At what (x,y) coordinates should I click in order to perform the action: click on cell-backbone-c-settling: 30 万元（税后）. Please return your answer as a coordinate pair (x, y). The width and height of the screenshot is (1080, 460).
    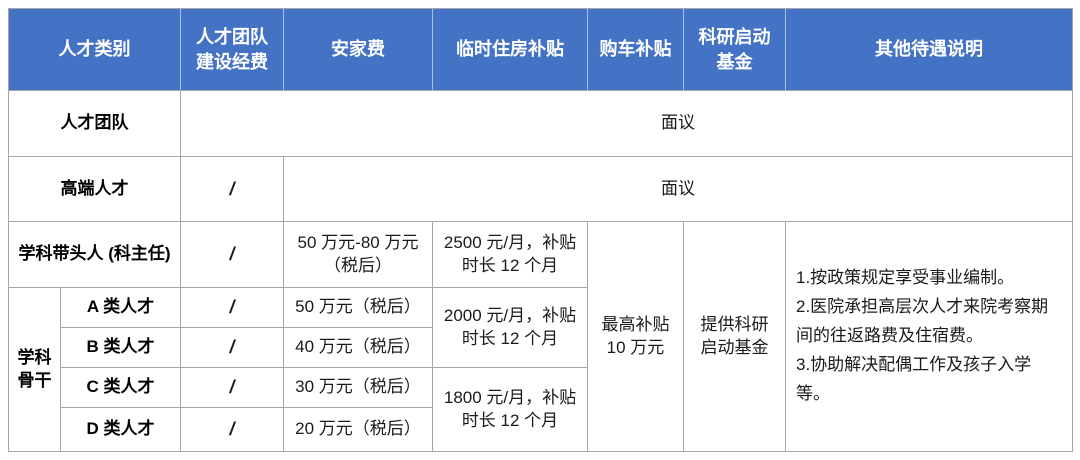
    Looking at the image, I should click on (358, 388).